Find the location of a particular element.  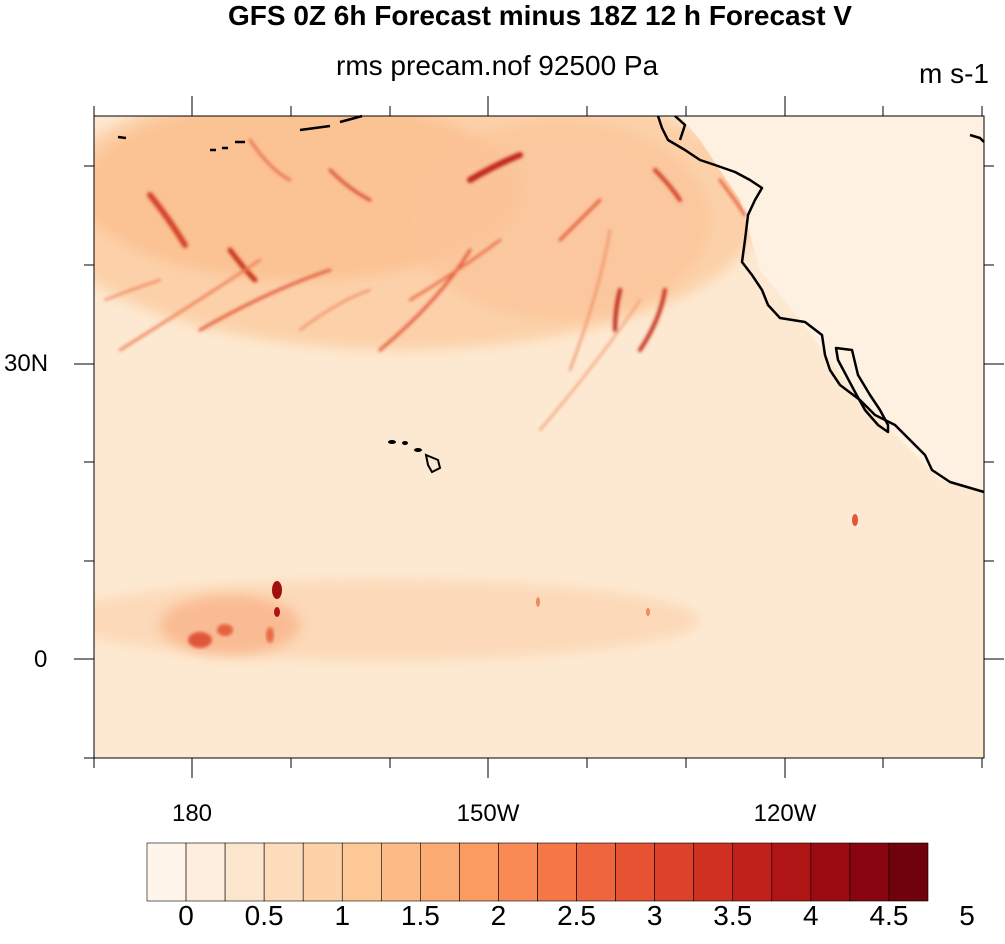

units-label: m s-1 is located at coordinates (954, 73).